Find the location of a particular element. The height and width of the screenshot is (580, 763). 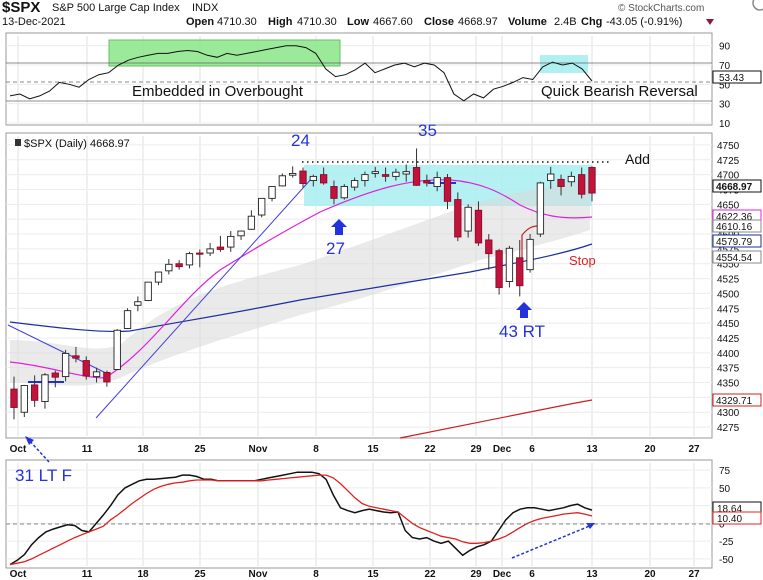

rsi-y-tick: 30 is located at coordinates (725, 105).